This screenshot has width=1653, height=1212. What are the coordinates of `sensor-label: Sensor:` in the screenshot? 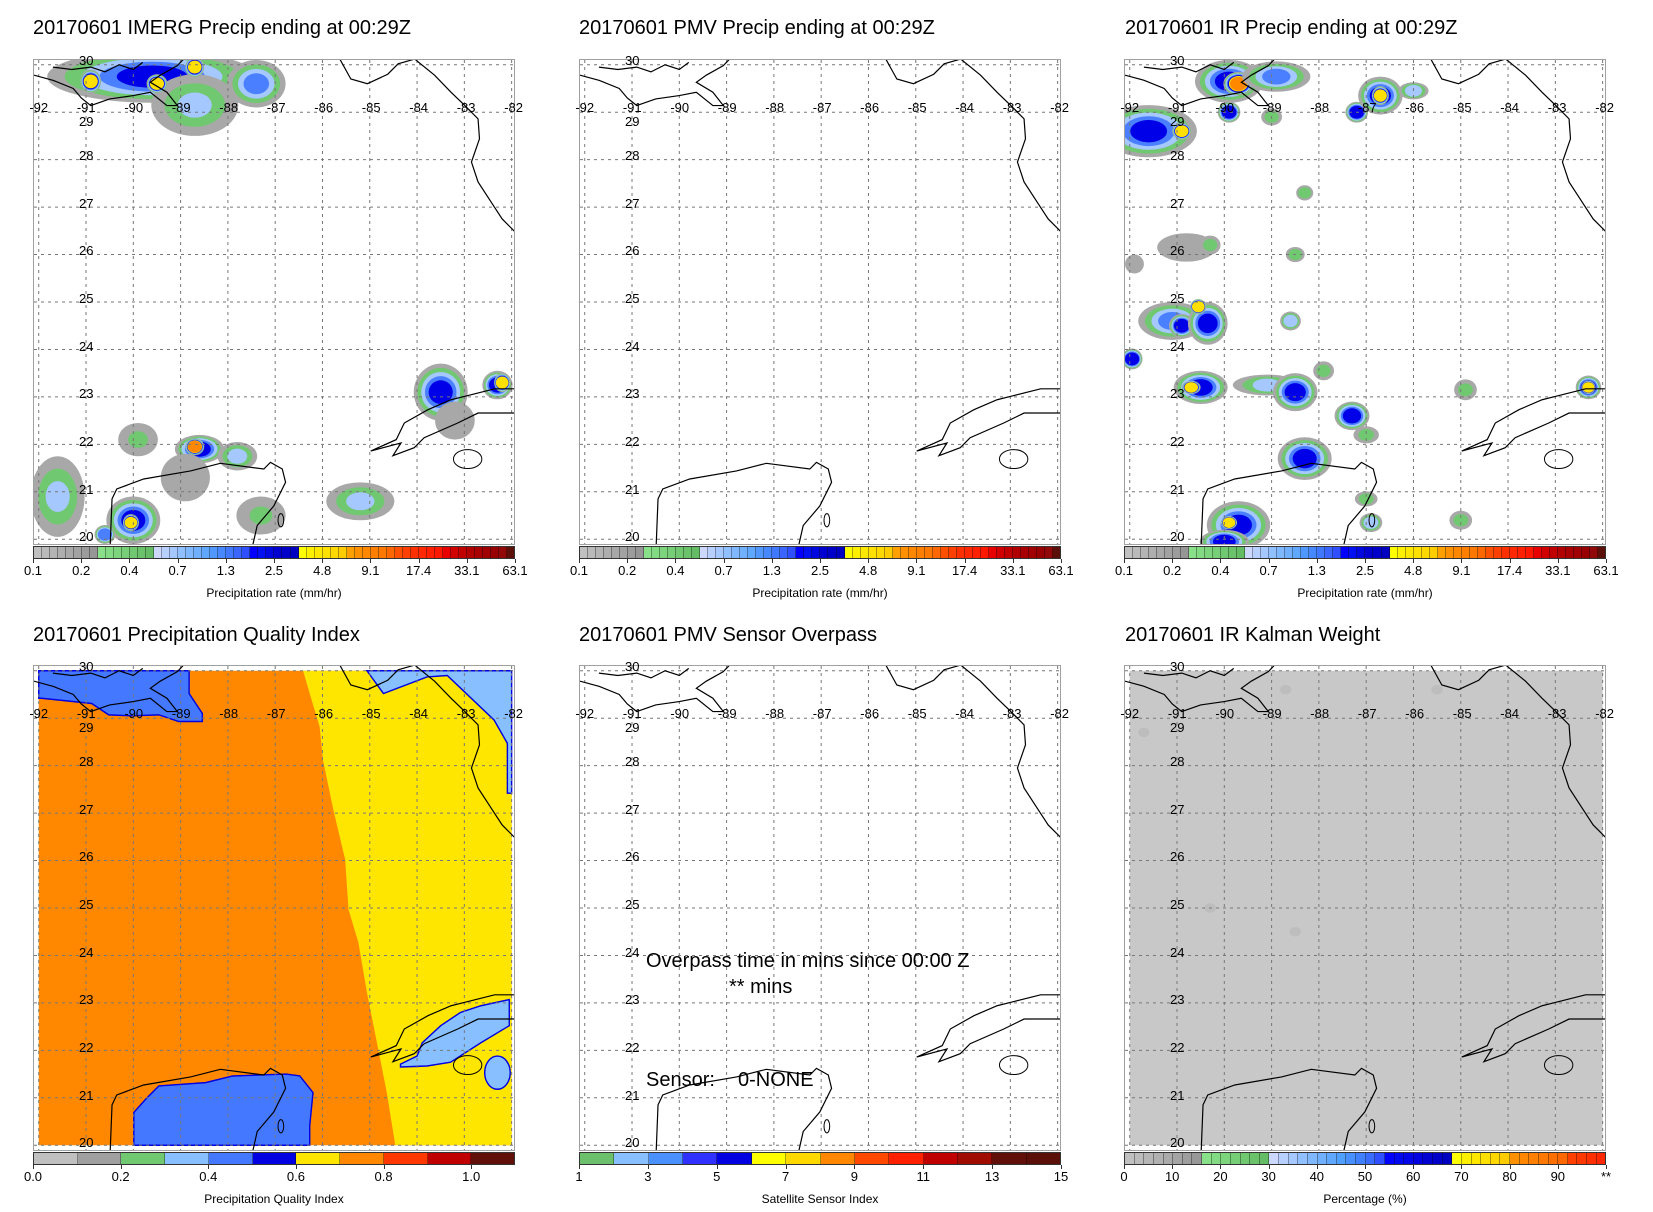 It's located at (680, 1080).